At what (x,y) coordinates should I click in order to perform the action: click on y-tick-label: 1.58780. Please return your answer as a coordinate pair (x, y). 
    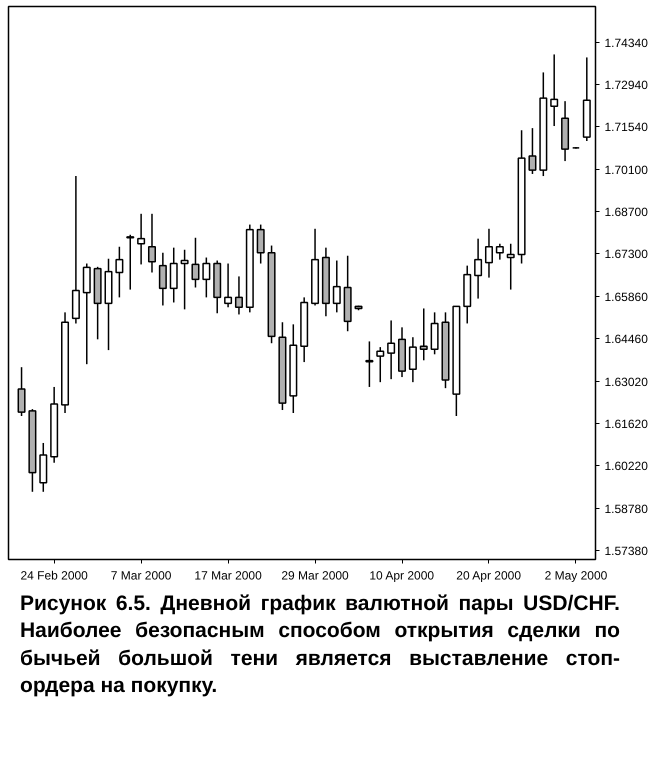
    Looking at the image, I should click on (626, 509).